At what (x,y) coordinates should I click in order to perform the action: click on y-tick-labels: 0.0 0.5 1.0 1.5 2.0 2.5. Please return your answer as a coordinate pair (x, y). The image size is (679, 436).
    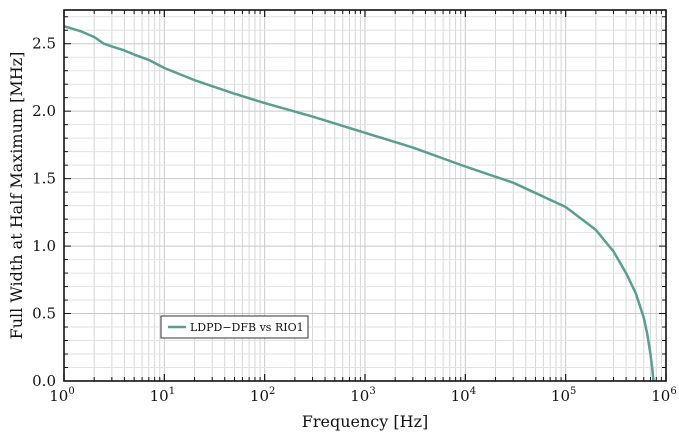
    Looking at the image, I should click on (44, 212).